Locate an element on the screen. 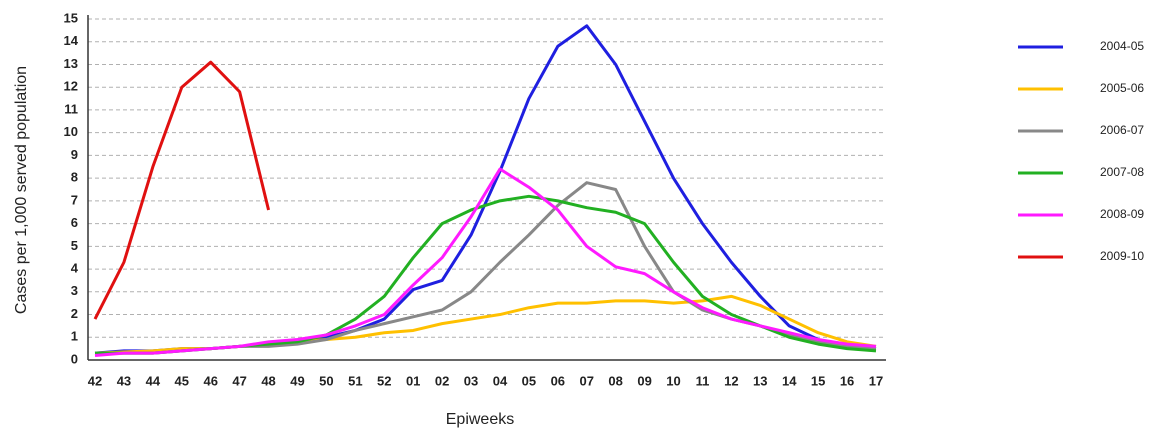 The width and height of the screenshot is (1174, 430). x-tick-label: 01 is located at coordinates (413, 380).